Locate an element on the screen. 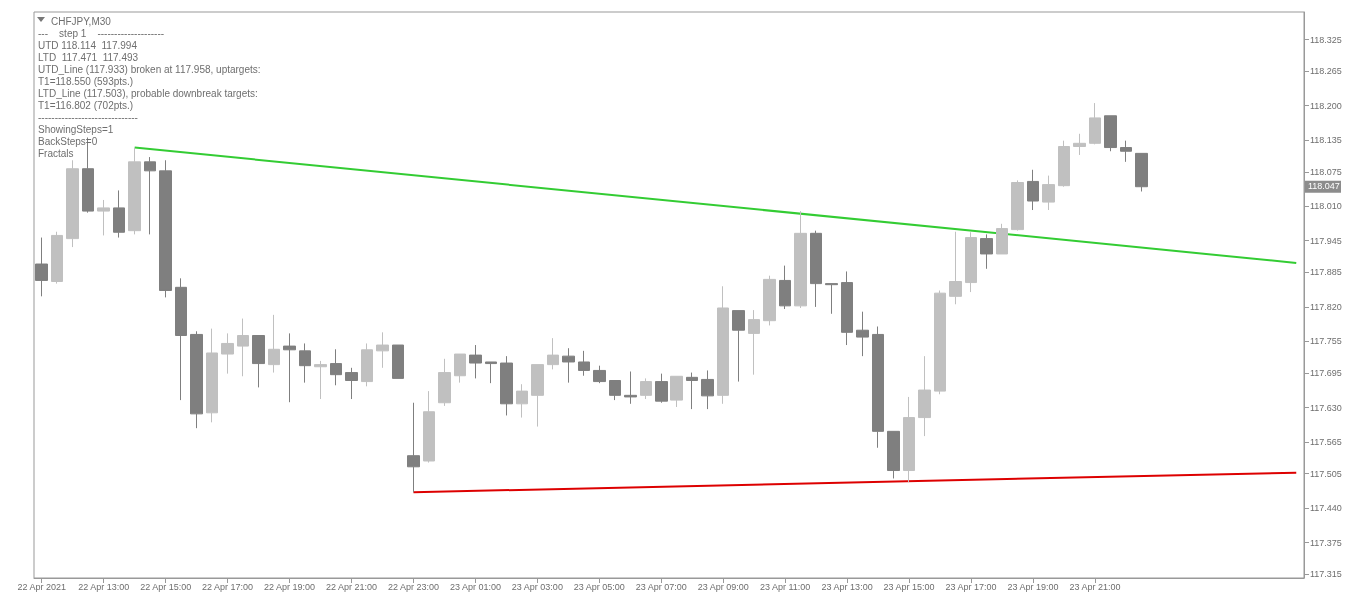 Image resolution: width=1360 pixels, height=604 pixels. y-tick-label: 117.885 is located at coordinates (1326, 272).